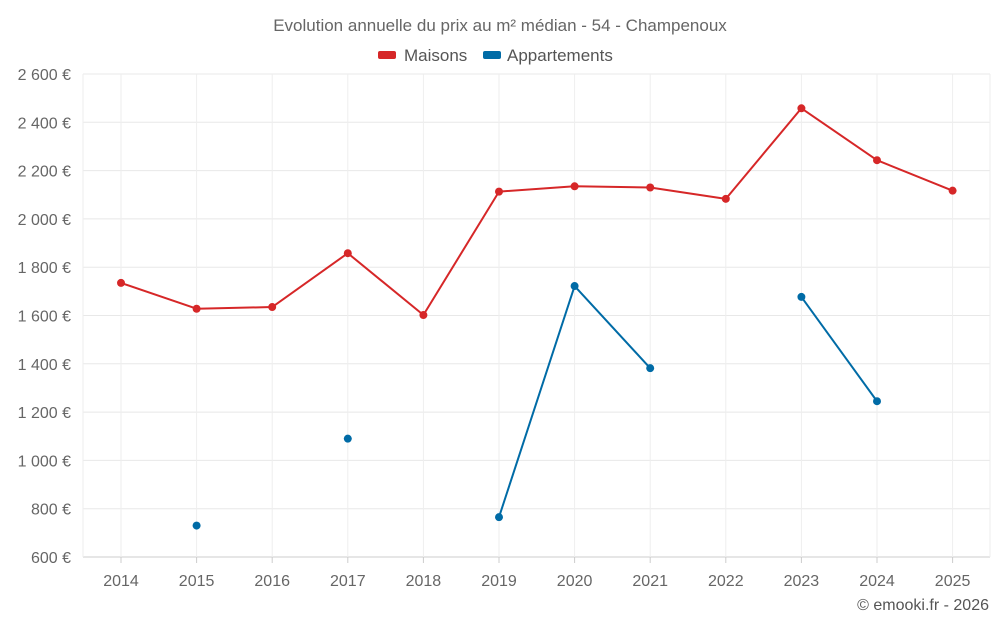 Image resolution: width=1000 pixels, height=625 pixels. I want to click on legend-item-maisons: Maisons, so click(422, 55).